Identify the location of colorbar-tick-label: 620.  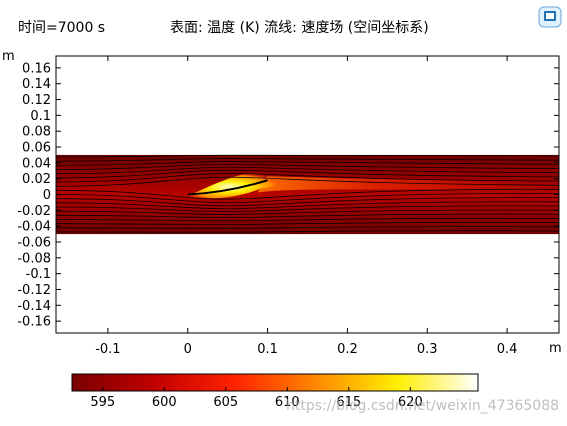
(410, 402).